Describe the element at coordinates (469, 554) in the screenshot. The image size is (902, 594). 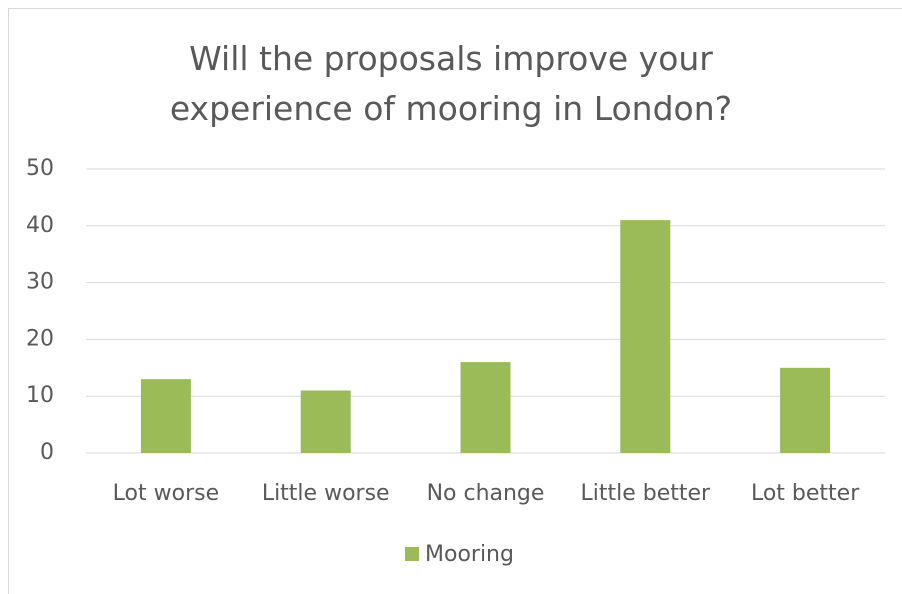
I see `legend-label: Mooring` at that location.